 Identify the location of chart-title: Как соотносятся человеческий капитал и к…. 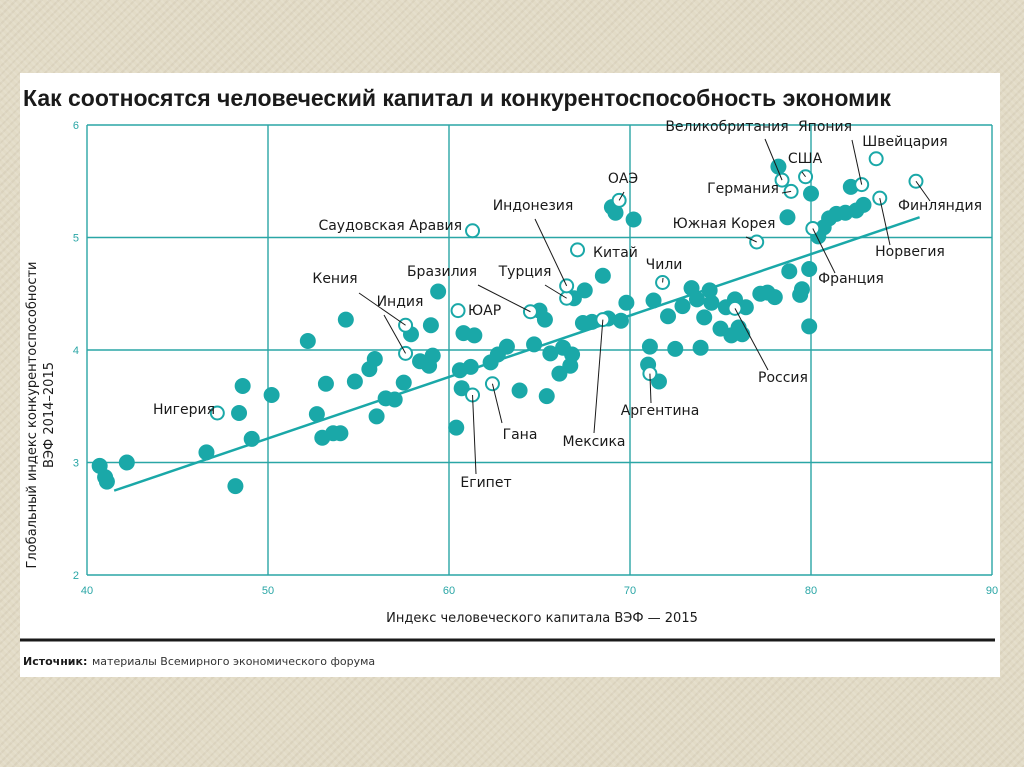
(457, 98).